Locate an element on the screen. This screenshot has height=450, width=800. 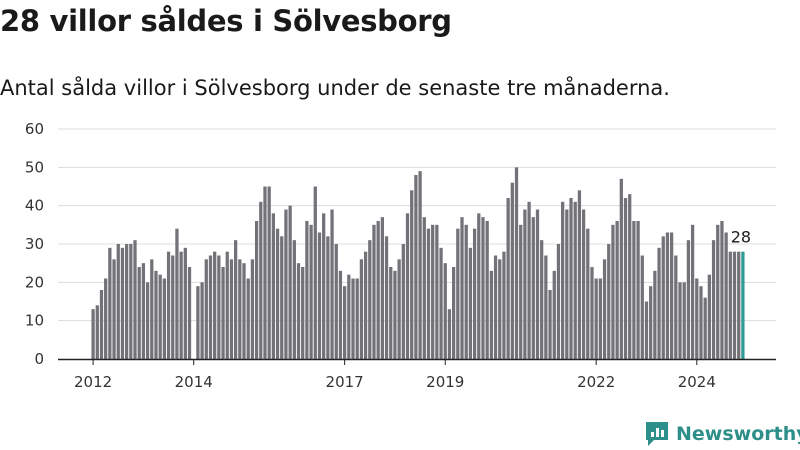
y-tick-label: 50 is located at coordinates (34, 167).